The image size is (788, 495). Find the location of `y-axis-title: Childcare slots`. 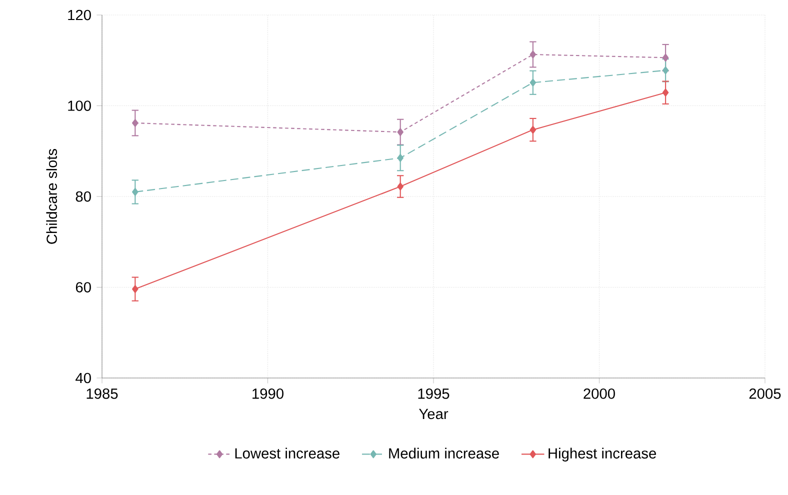

y-axis-title: Childcare slots is located at coordinates (52, 196).